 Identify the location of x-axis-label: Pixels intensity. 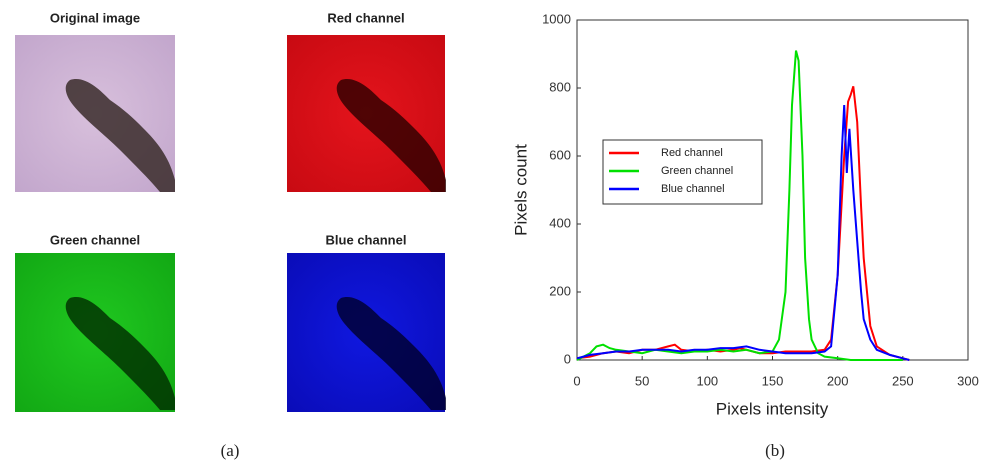
(772, 408).